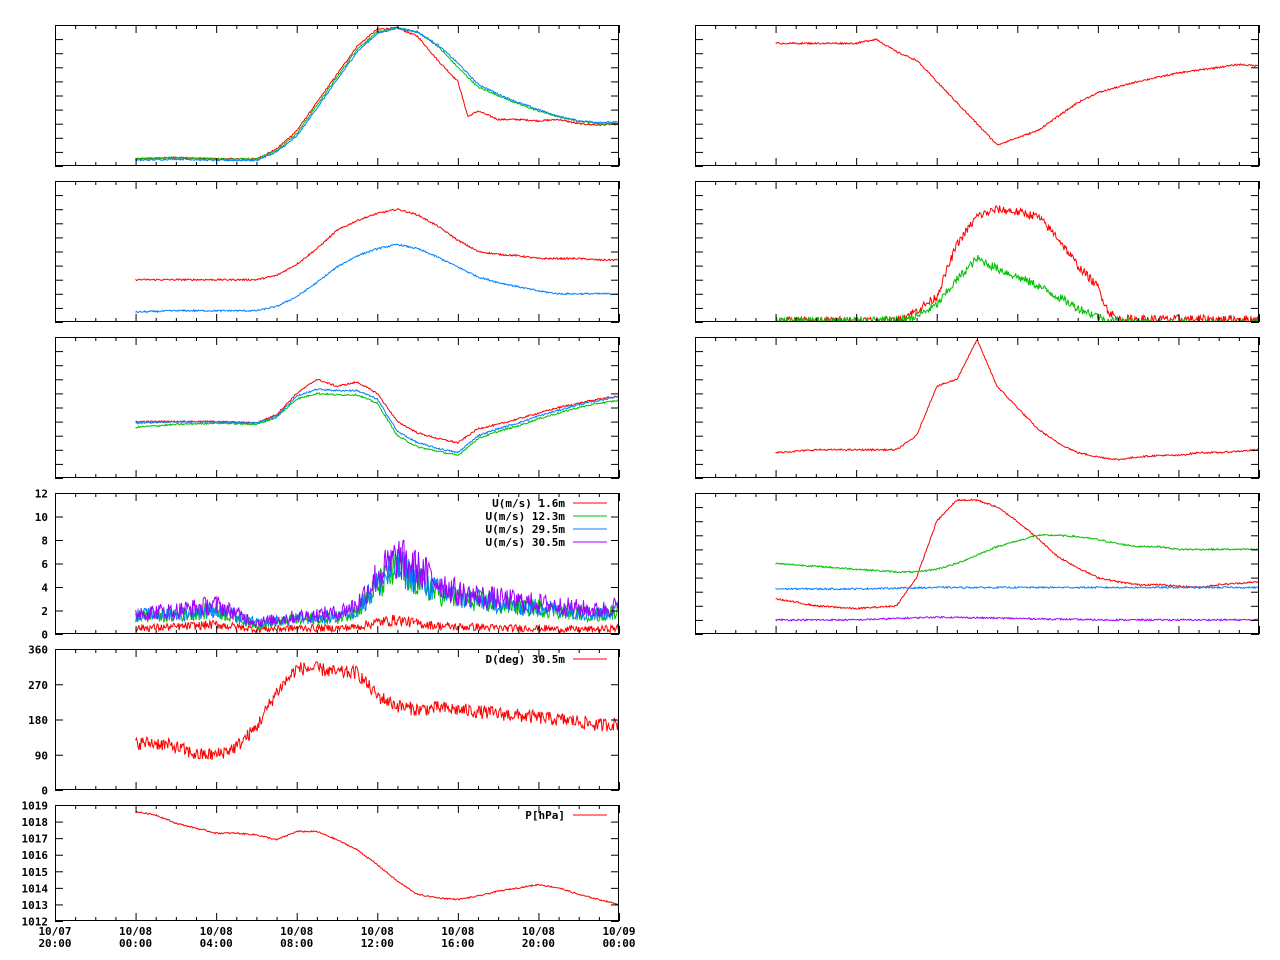 The width and height of the screenshot is (1280, 960). I want to click on x-tick-label: 12:00, so click(377, 943).